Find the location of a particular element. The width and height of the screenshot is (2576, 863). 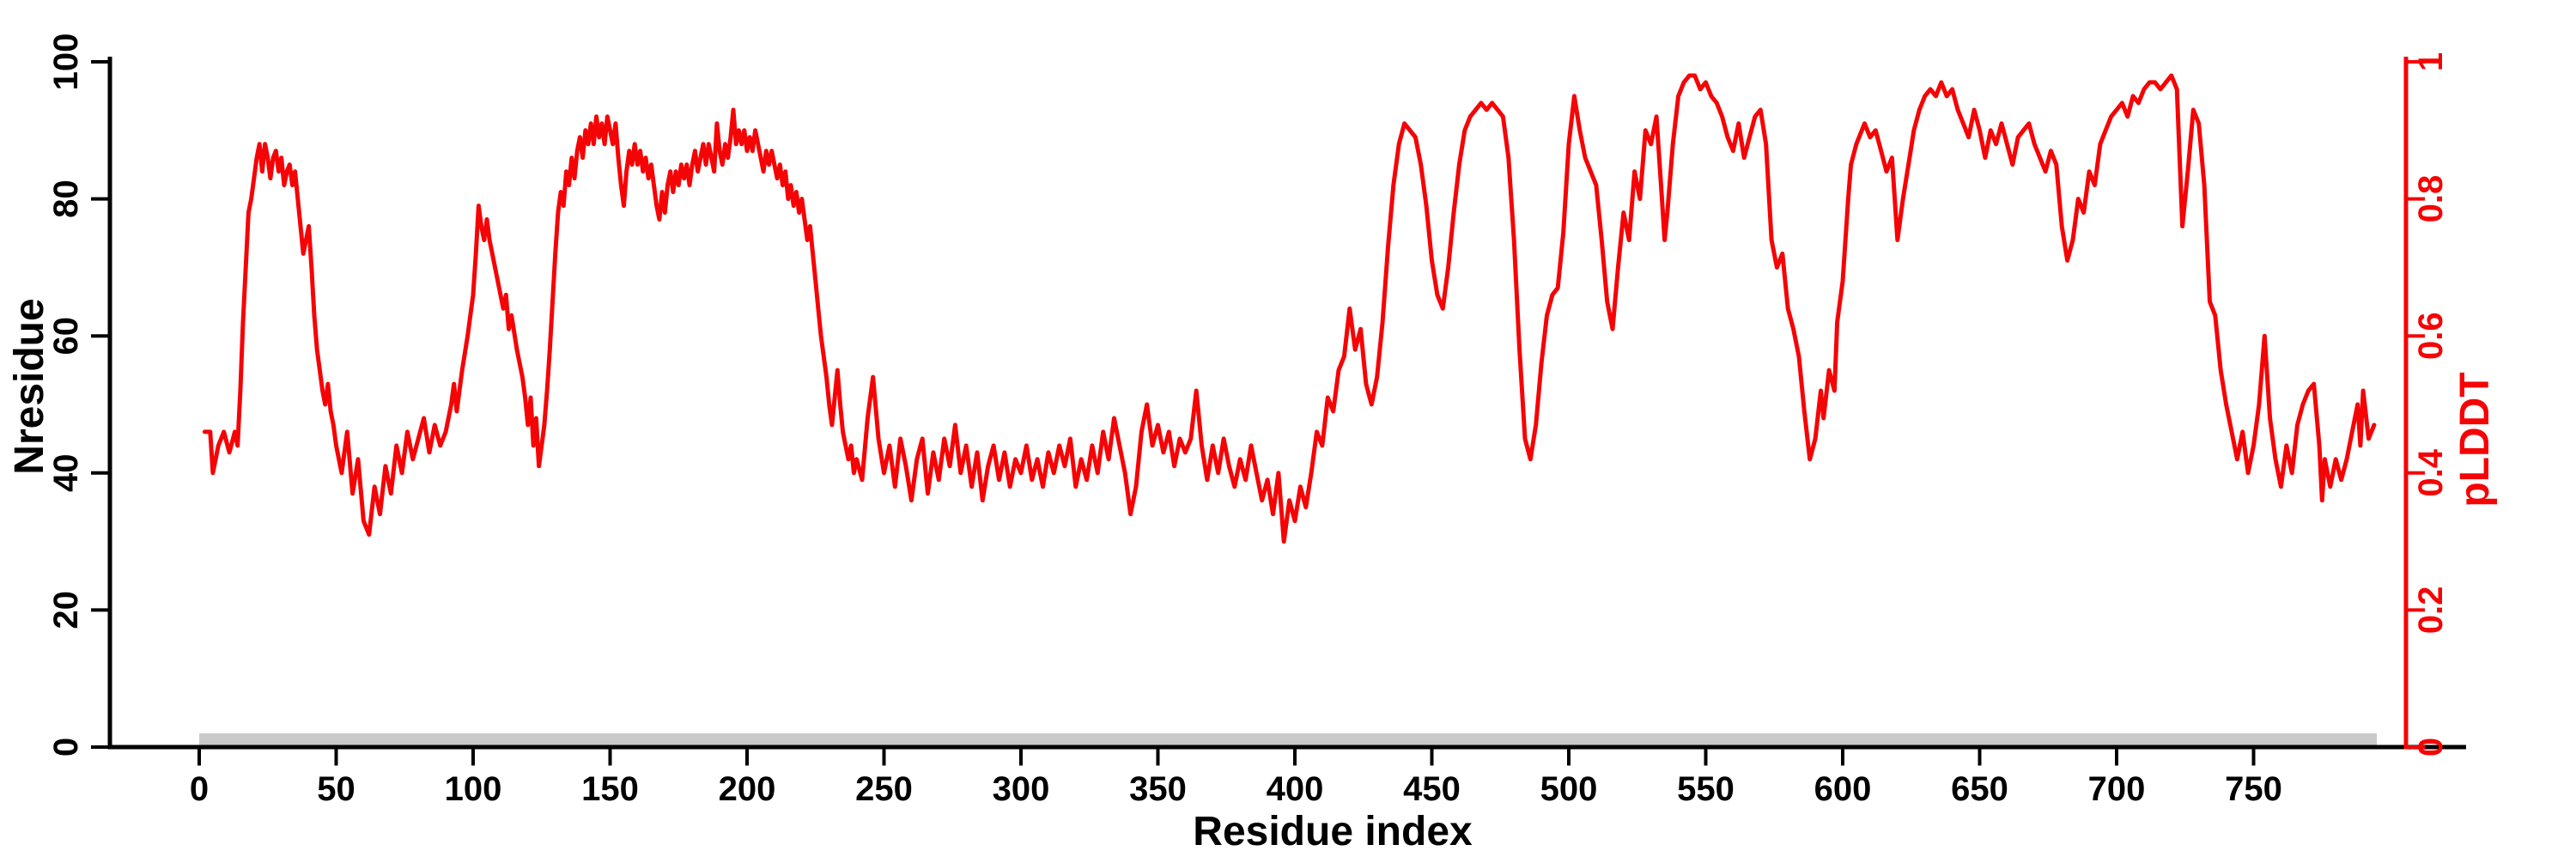

left-tick-label: 40 is located at coordinates (66, 473).